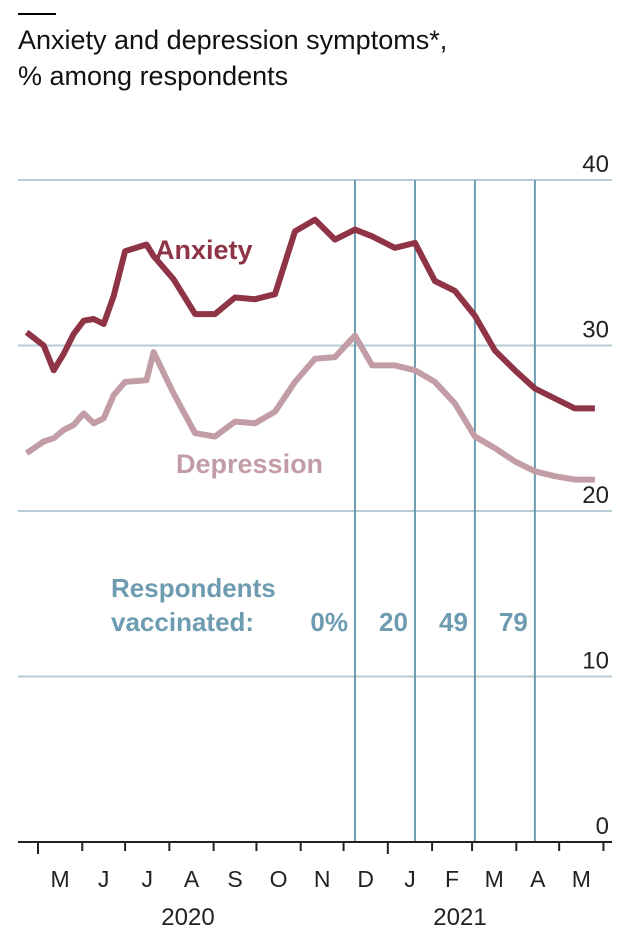  What do you see at coordinates (153, 76) in the screenshot?
I see `chart-title-line-2: % among respondents` at bounding box center [153, 76].